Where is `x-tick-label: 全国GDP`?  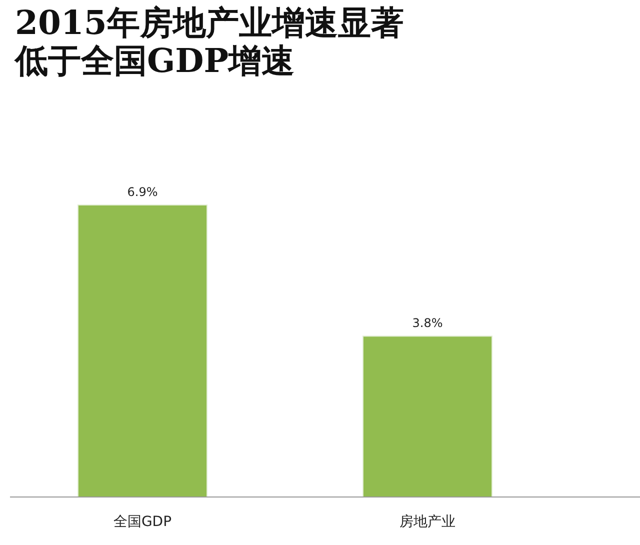
x-tick-label: 全国GDP is located at coordinates (142, 522).